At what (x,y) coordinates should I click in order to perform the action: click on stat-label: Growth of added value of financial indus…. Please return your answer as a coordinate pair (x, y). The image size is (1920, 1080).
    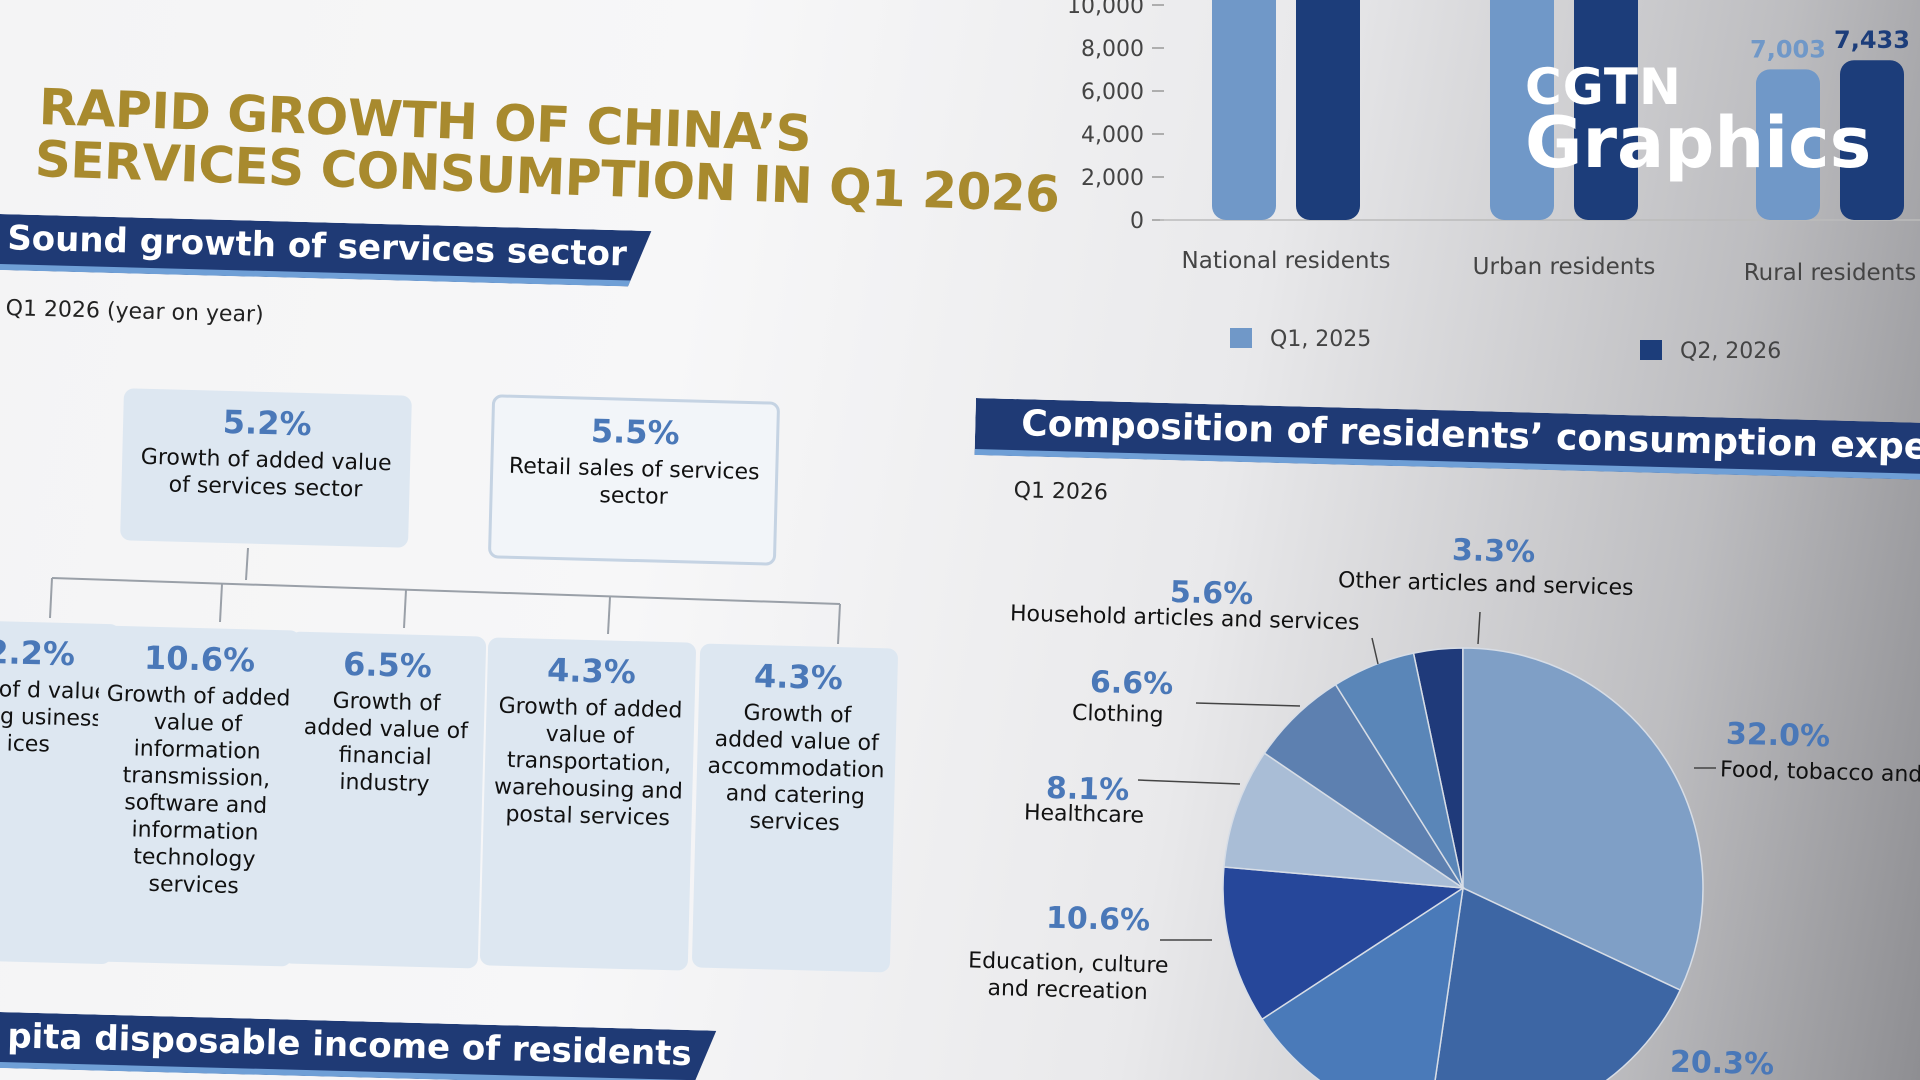
    Looking at the image, I should click on (386, 743).